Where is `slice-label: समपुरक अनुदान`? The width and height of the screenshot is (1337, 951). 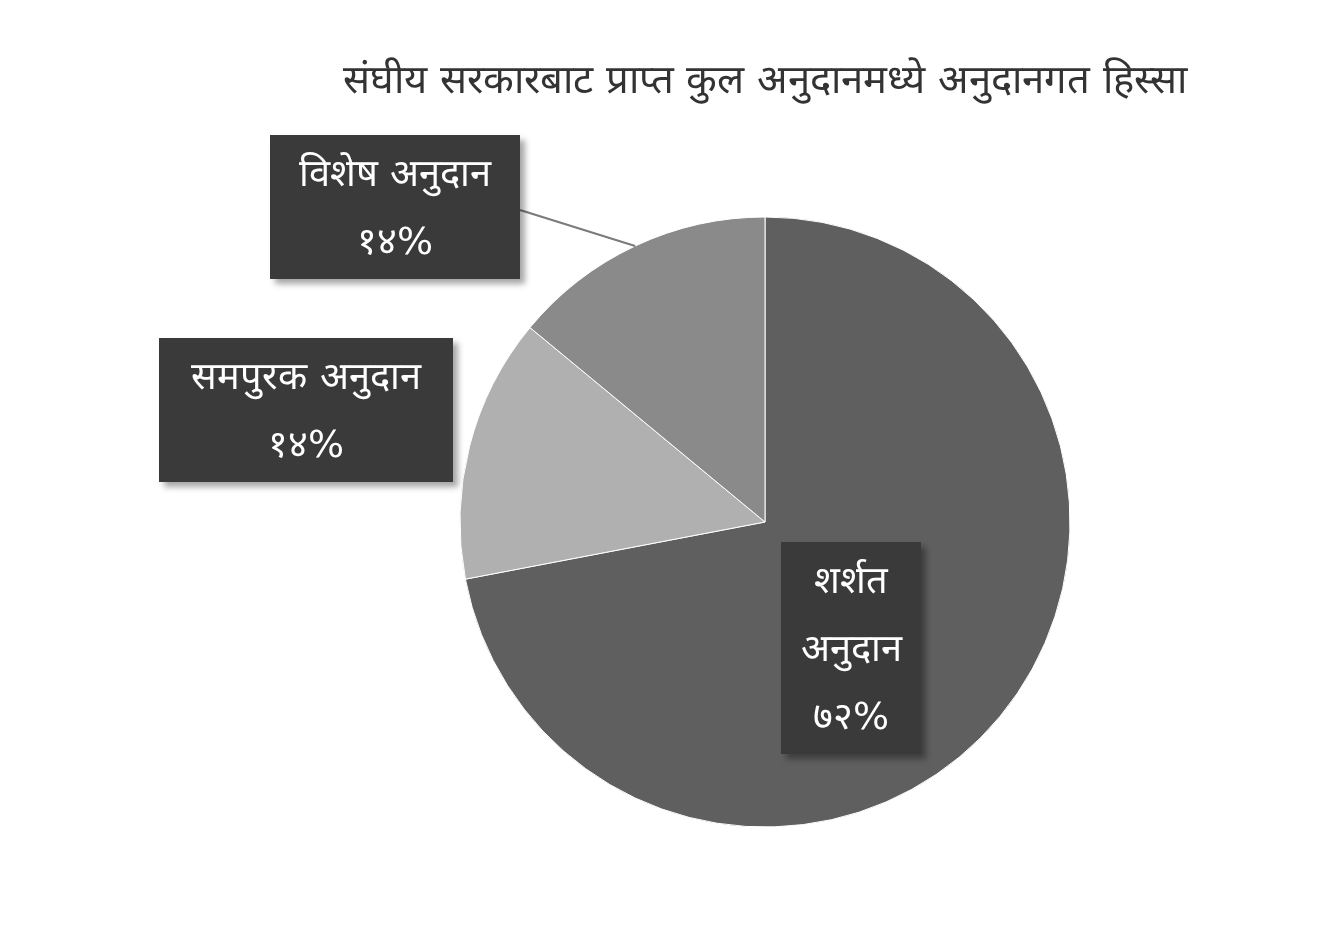 slice-label: समपुरक अनुदान is located at coordinates (306, 377).